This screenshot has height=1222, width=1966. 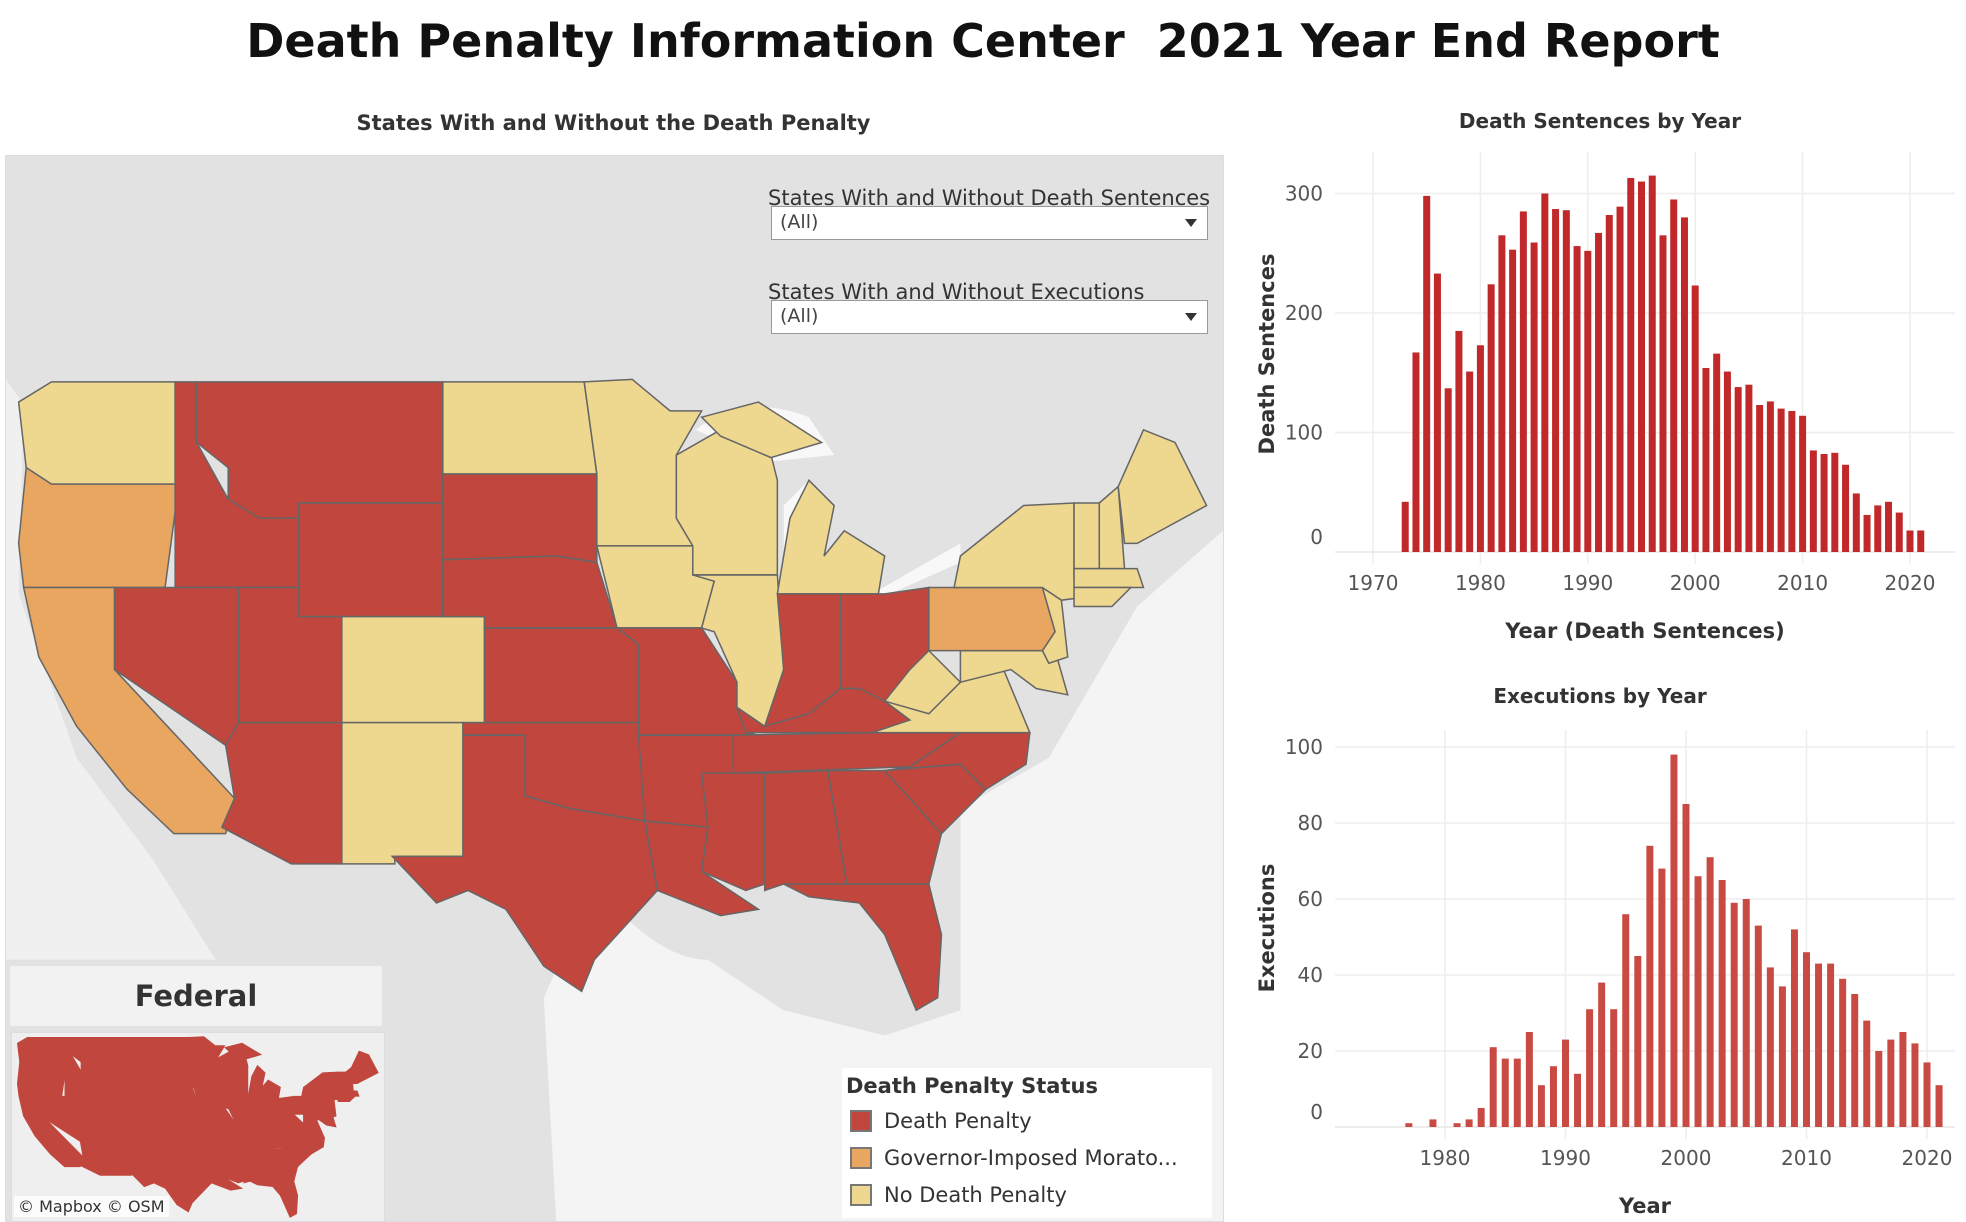 What do you see at coordinates (402, 793) in the screenshot?
I see `state-new-mexico` at bounding box center [402, 793].